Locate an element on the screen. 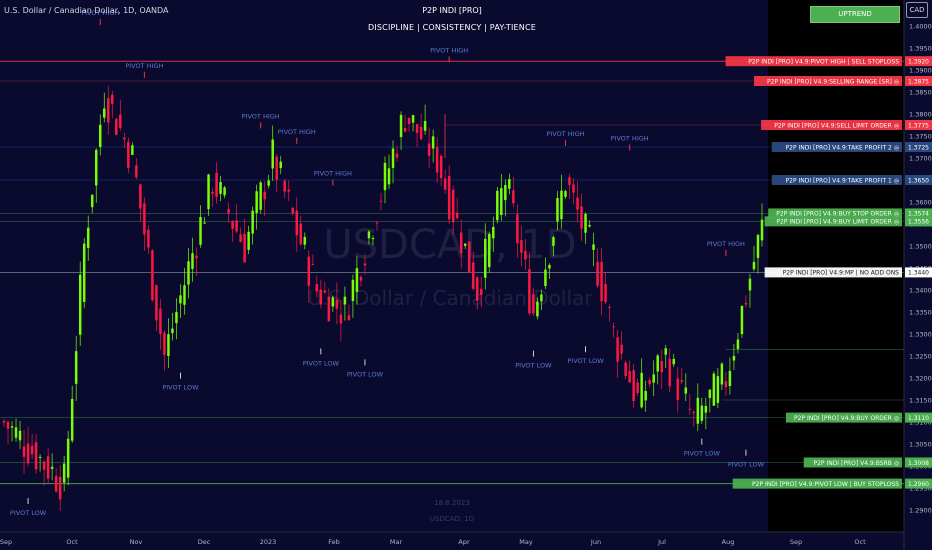  level-label-text: P2P INDI [PRO] V4.9:MP | NO ADD ONS is located at coordinates (841, 273).